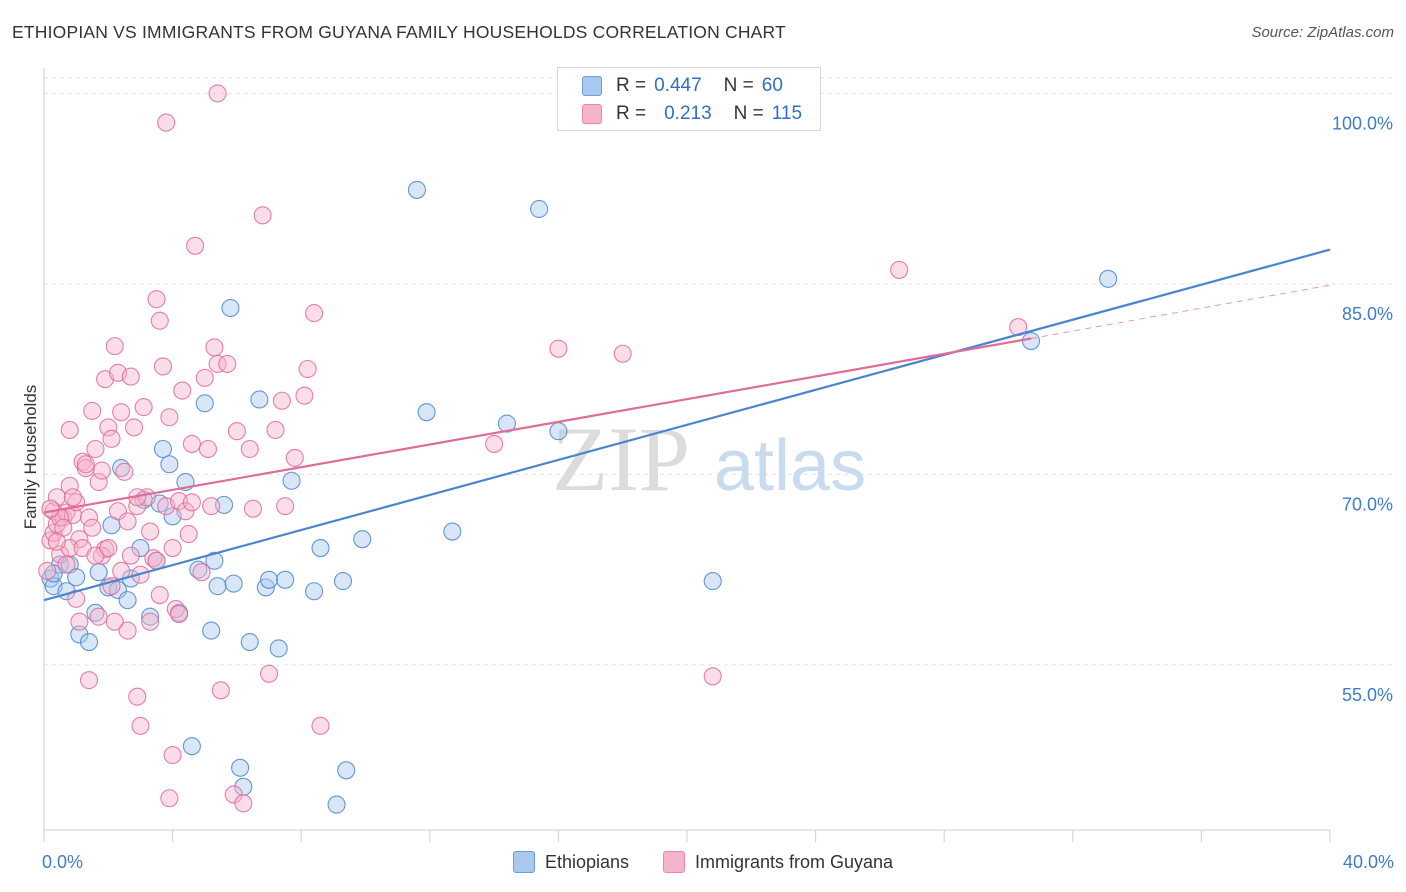 This screenshot has width=1406, height=892. I want to click on guyana-trend-line, so click(537, 425).